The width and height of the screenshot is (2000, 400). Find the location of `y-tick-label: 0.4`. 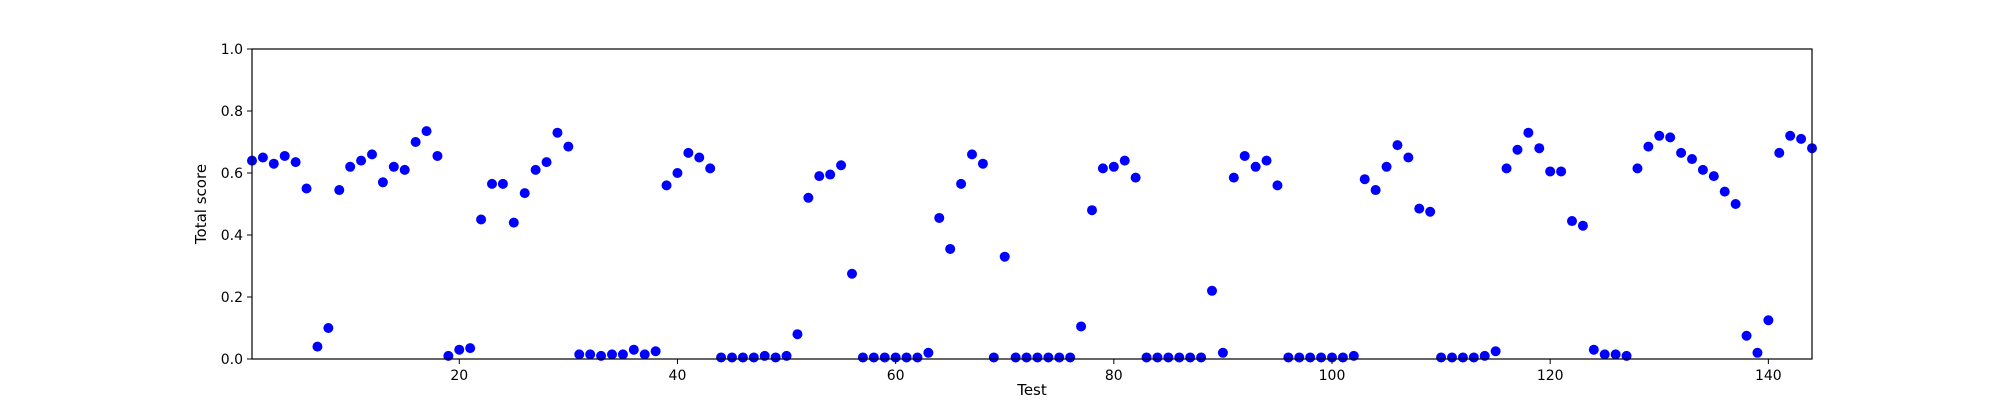

y-tick-label: 0.4 is located at coordinates (232, 236).